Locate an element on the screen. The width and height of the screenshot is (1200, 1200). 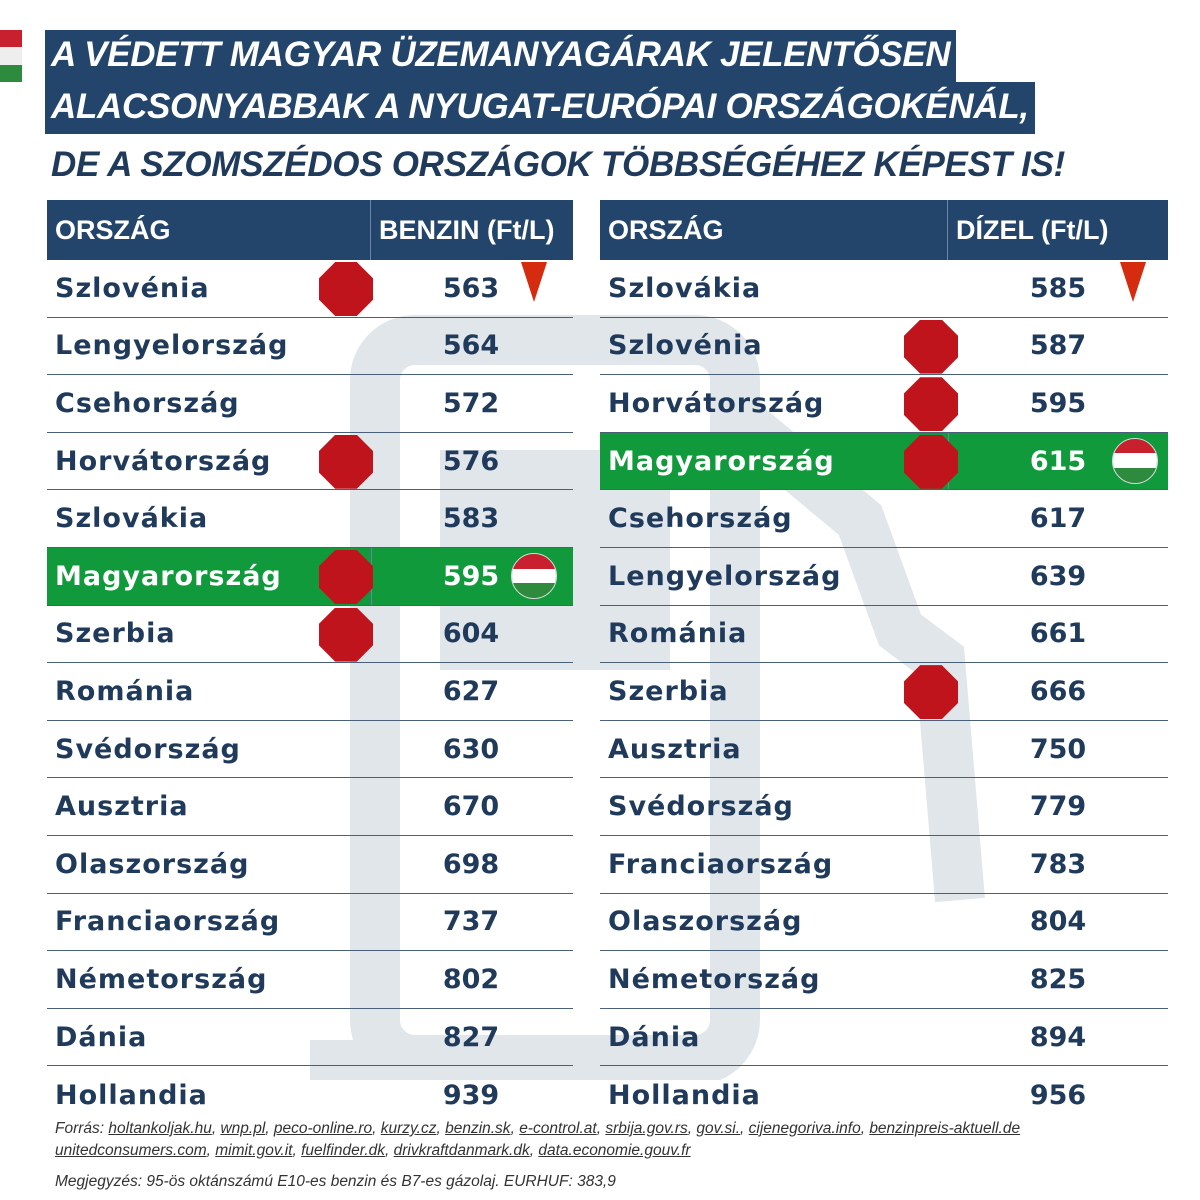
country-name: Magyarország is located at coordinates (168, 576).